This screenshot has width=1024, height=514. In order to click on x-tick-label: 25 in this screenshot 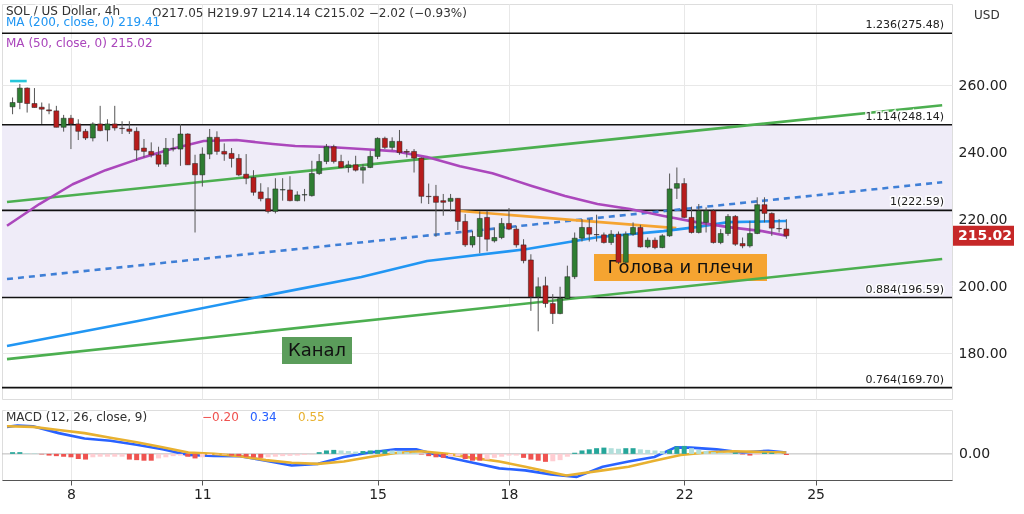, I will do `click(816, 493)`.